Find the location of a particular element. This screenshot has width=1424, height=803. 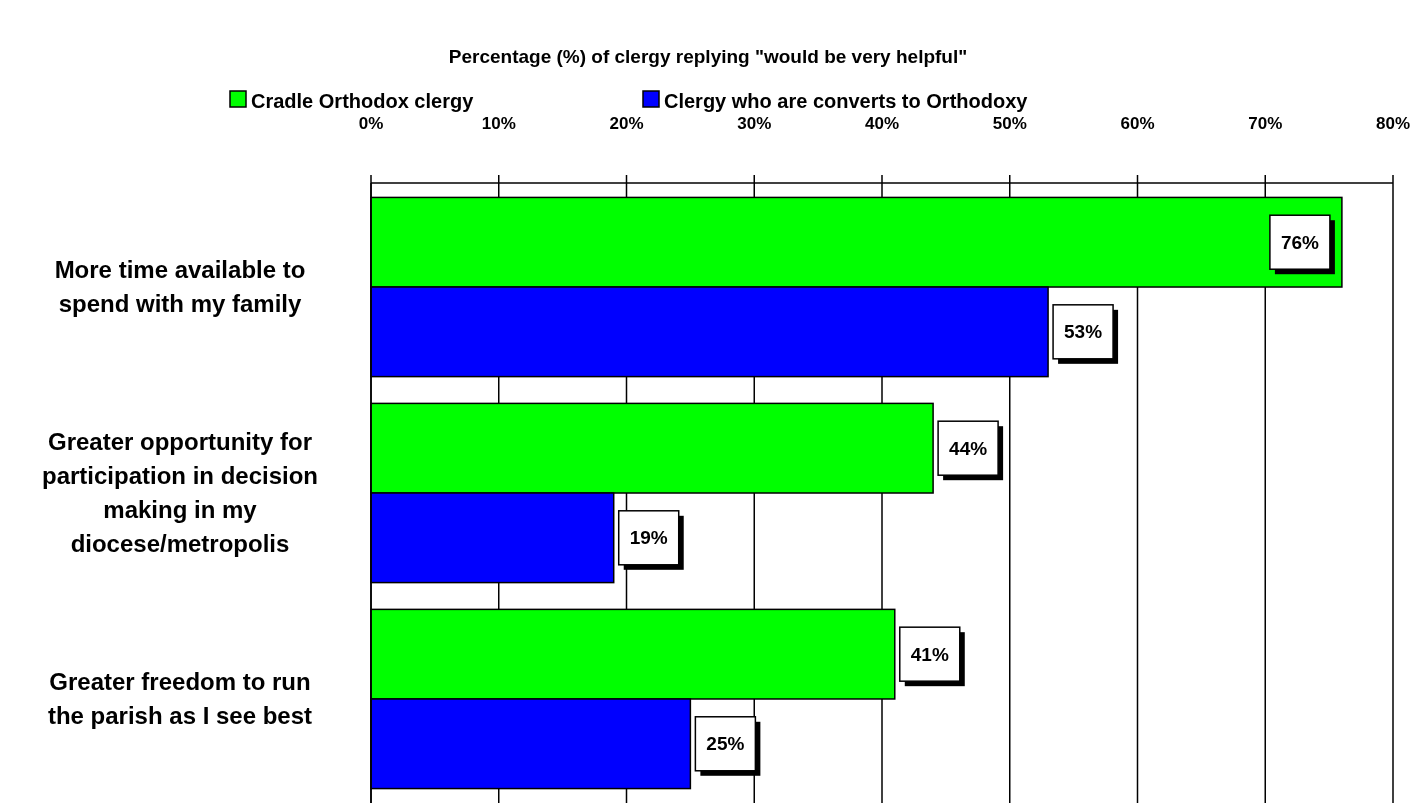

y-tick-label: Greater freedom to run the parish as I see best is located at coordinates (180, 699).